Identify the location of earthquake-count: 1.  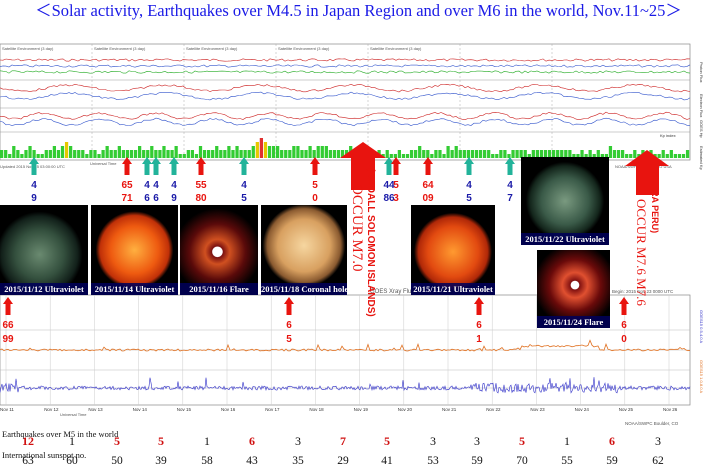
(72, 441).